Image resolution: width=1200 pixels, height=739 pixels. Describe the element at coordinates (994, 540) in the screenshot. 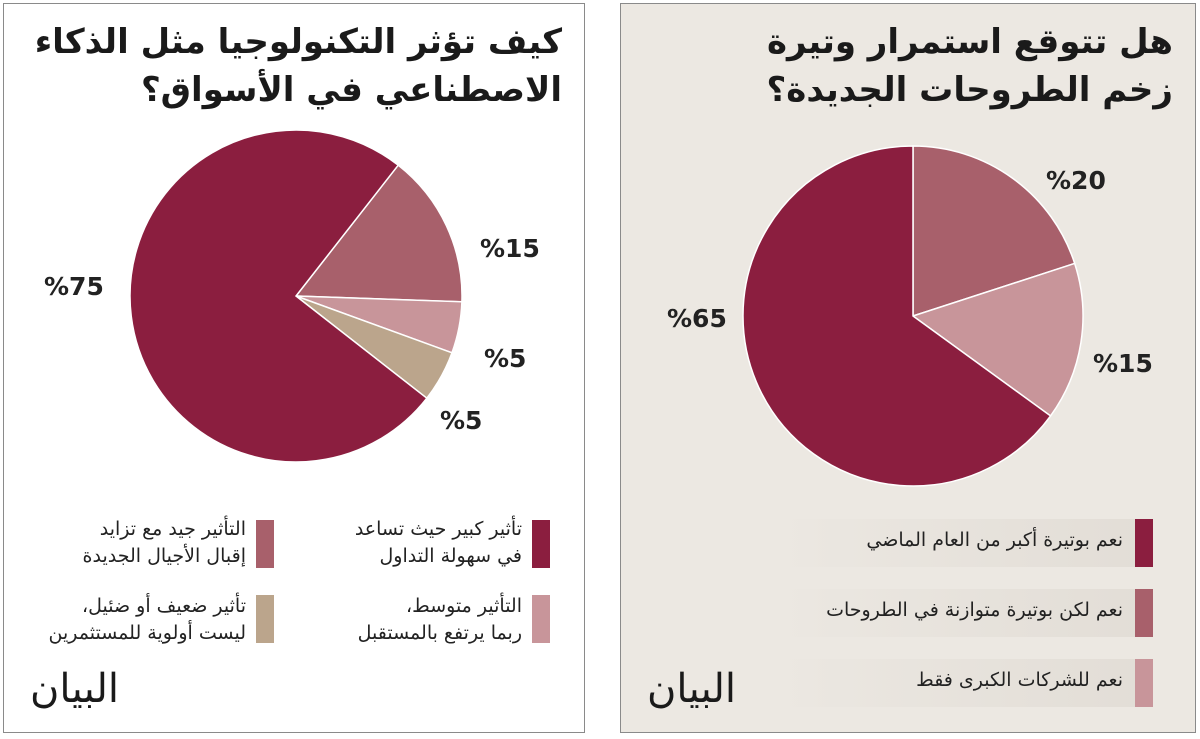

I see `legend-label: نعم بوتيرة أكبر من العام الماضي` at that location.